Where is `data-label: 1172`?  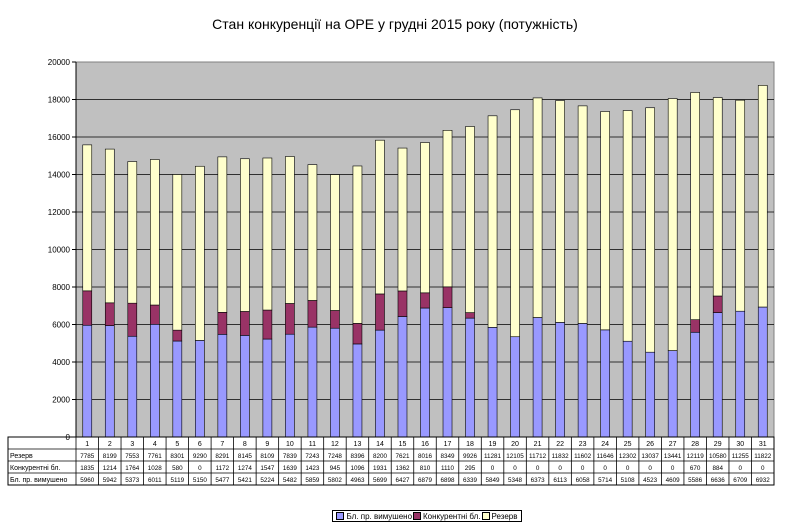 data-label: 1172 is located at coordinates (223, 468).